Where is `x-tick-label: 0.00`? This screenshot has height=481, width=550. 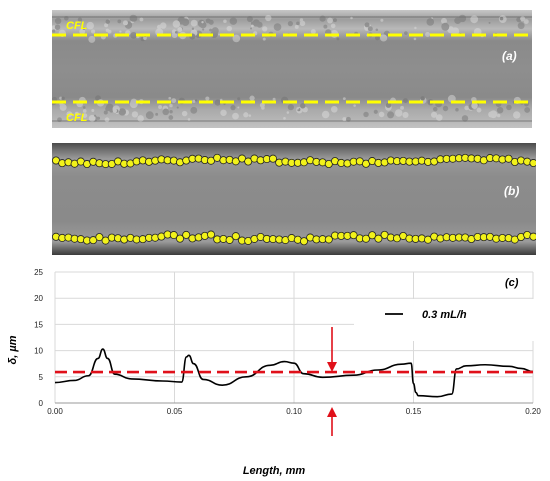 x-tick-label: 0.00 is located at coordinates (55, 411).